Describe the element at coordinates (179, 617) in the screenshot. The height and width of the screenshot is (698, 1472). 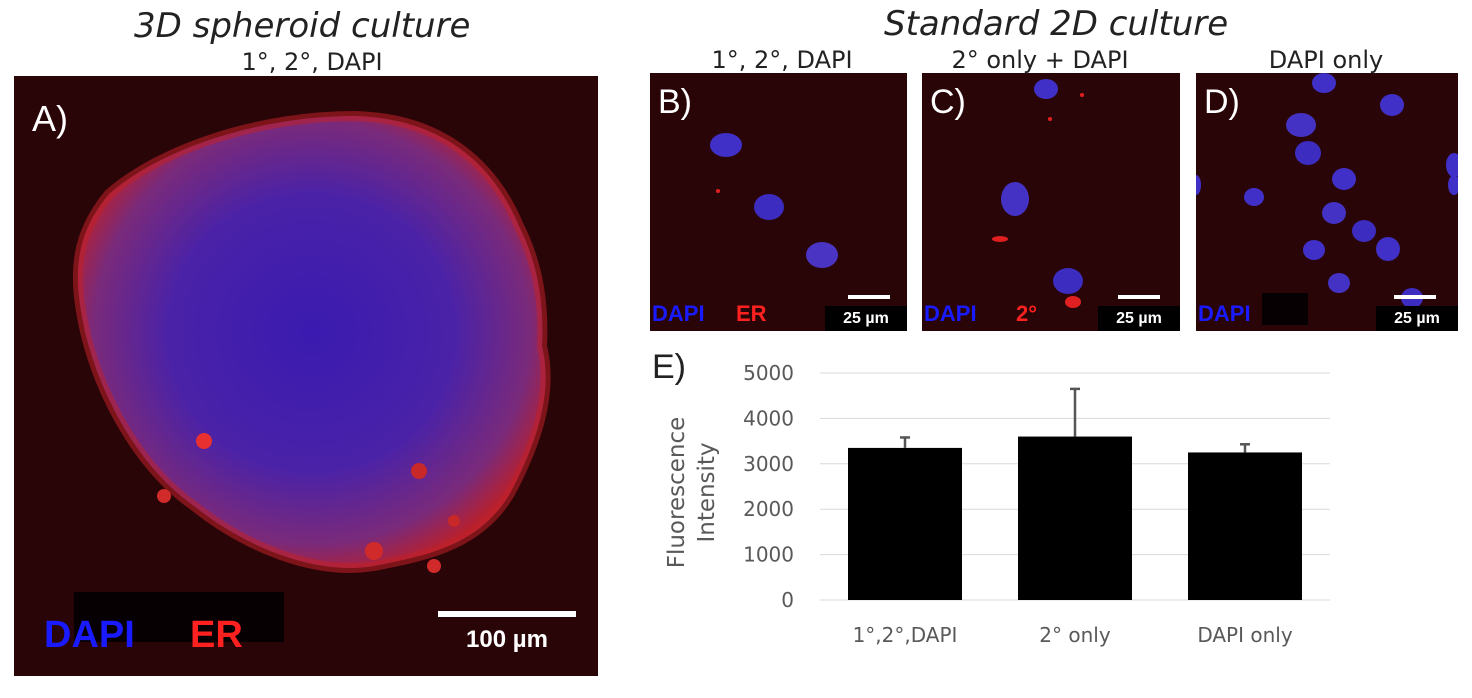
I see `legend-box-a` at that location.